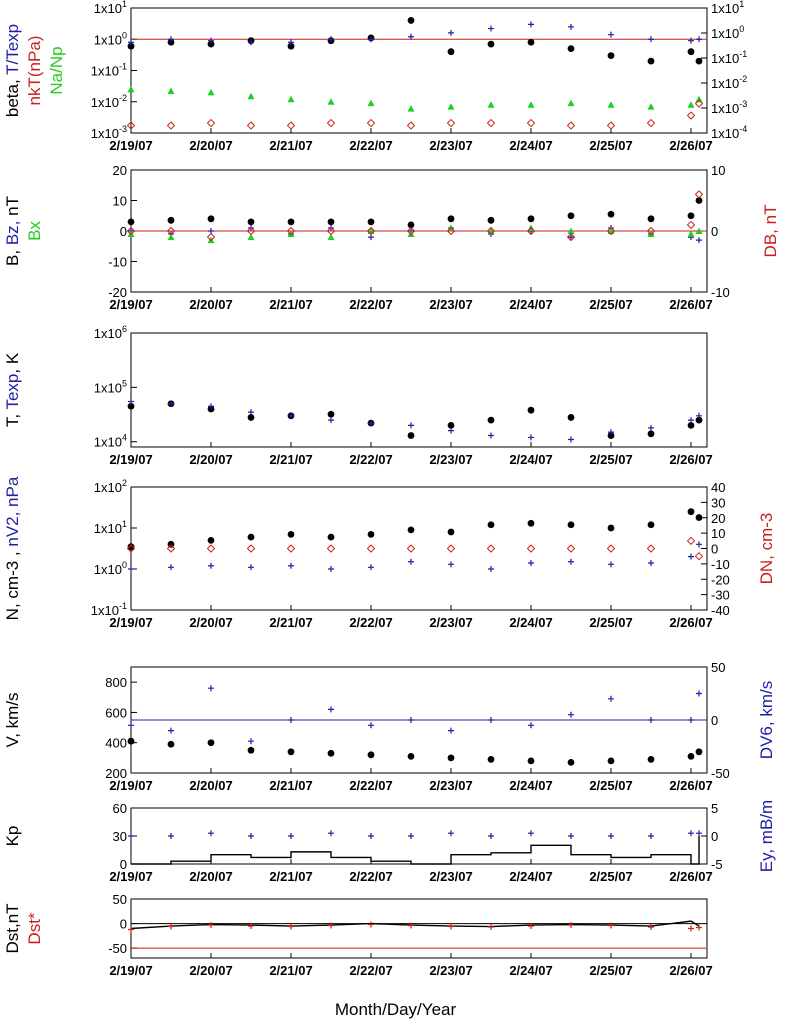 The height and width of the screenshot is (1024, 791). I want to click on tick-exponent: -4, so click(743, 129).